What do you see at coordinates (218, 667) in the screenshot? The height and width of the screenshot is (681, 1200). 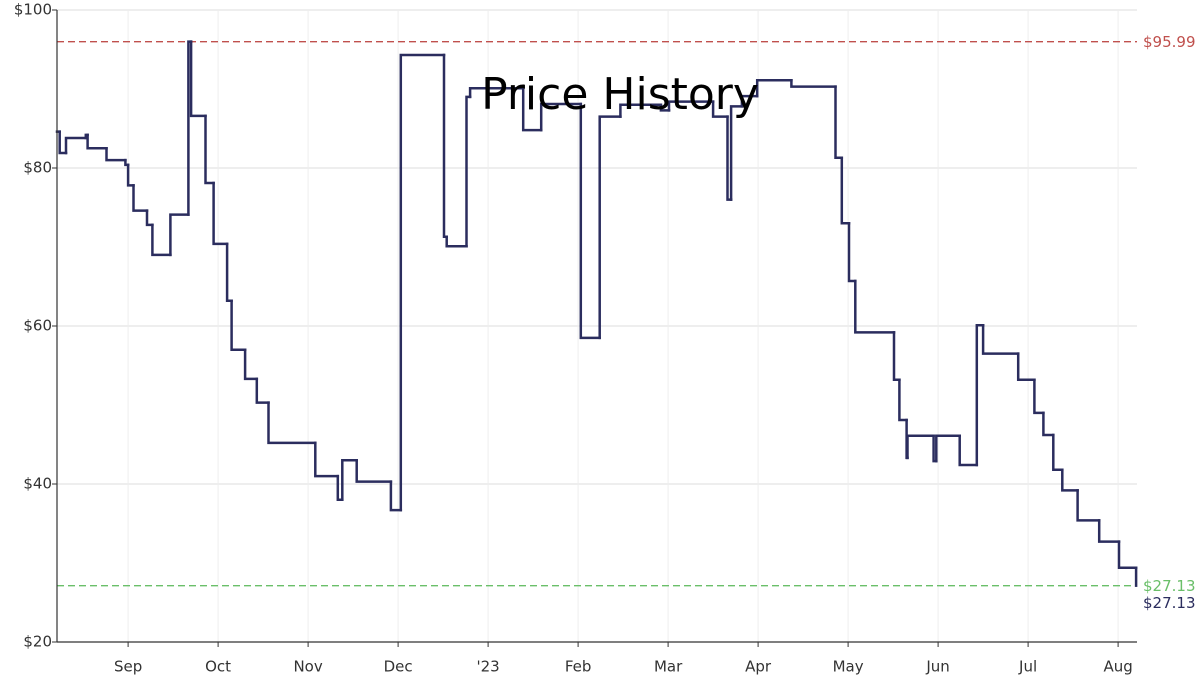 I see `x-tick-label: Oct` at bounding box center [218, 667].